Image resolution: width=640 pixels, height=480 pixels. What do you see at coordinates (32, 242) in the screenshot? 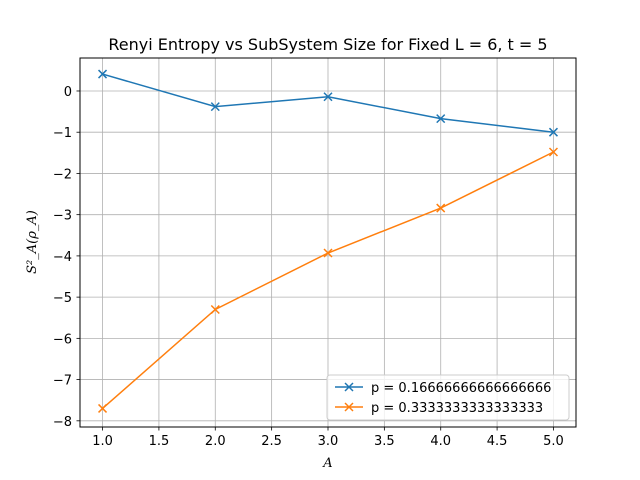
I see `y-axis-label: S²_A(ρ_A)` at bounding box center [32, 242].